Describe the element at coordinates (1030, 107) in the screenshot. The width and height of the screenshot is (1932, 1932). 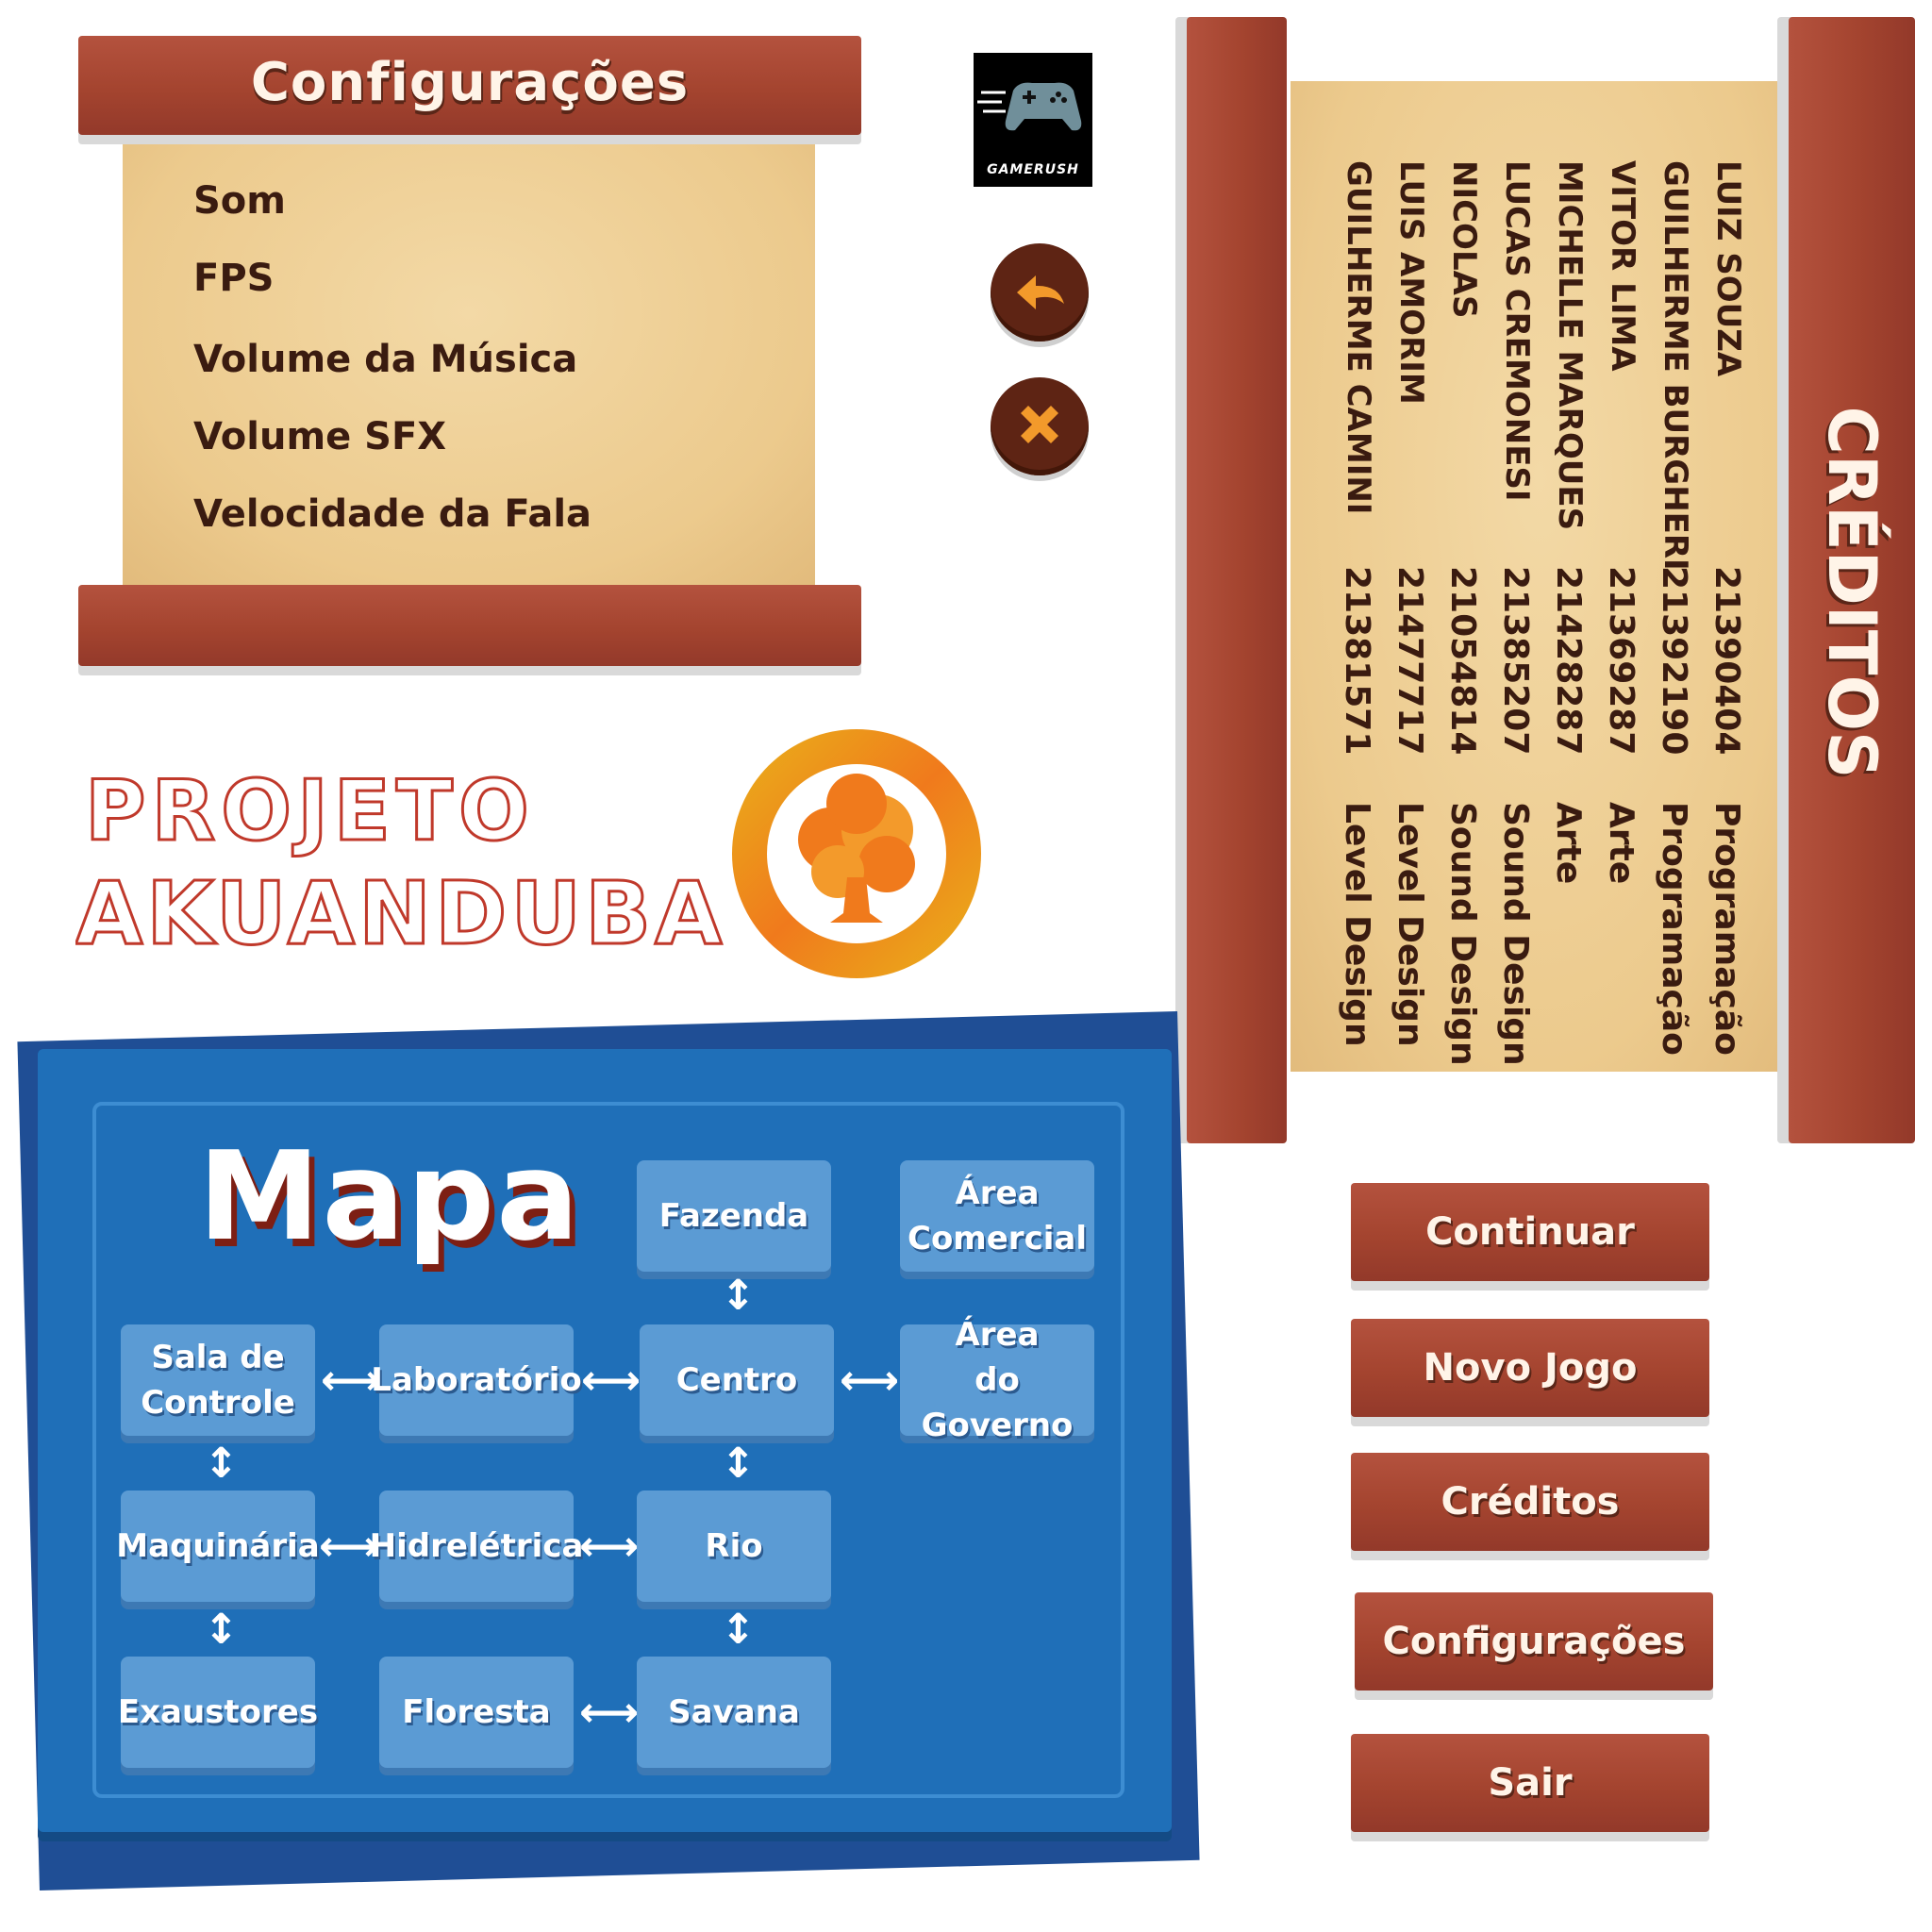
I see `gamepad-icon` at that location.